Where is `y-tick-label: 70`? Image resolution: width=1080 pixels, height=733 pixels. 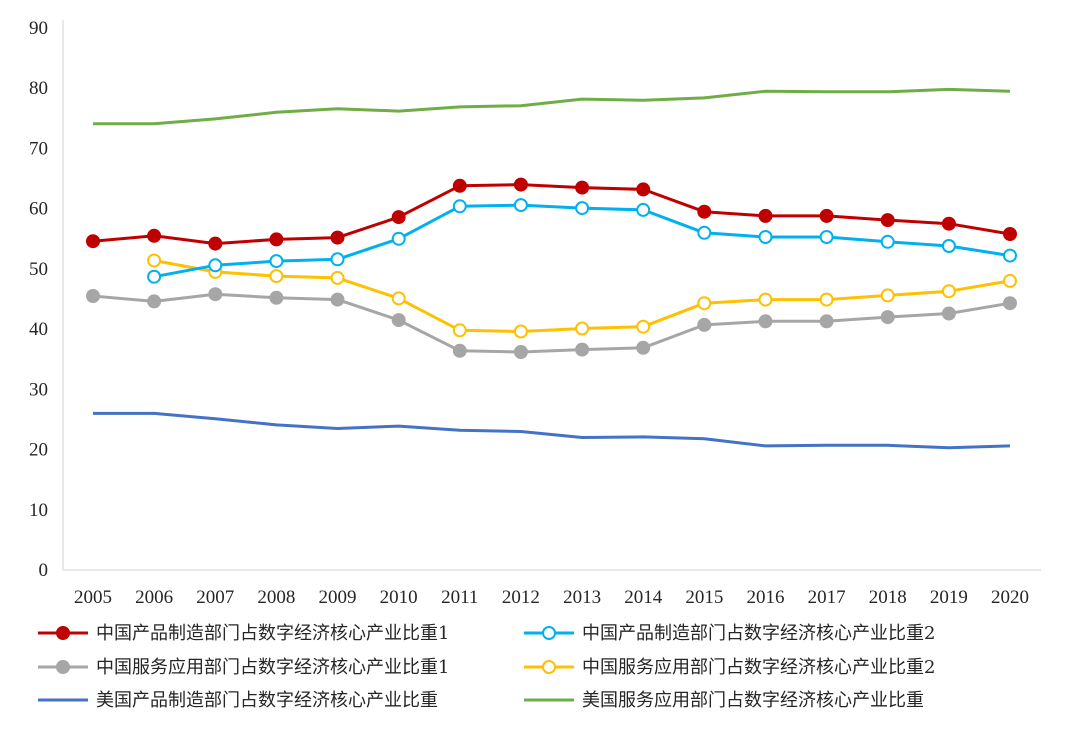 y-tick-label: 70 is located at coordinates (38, 148).